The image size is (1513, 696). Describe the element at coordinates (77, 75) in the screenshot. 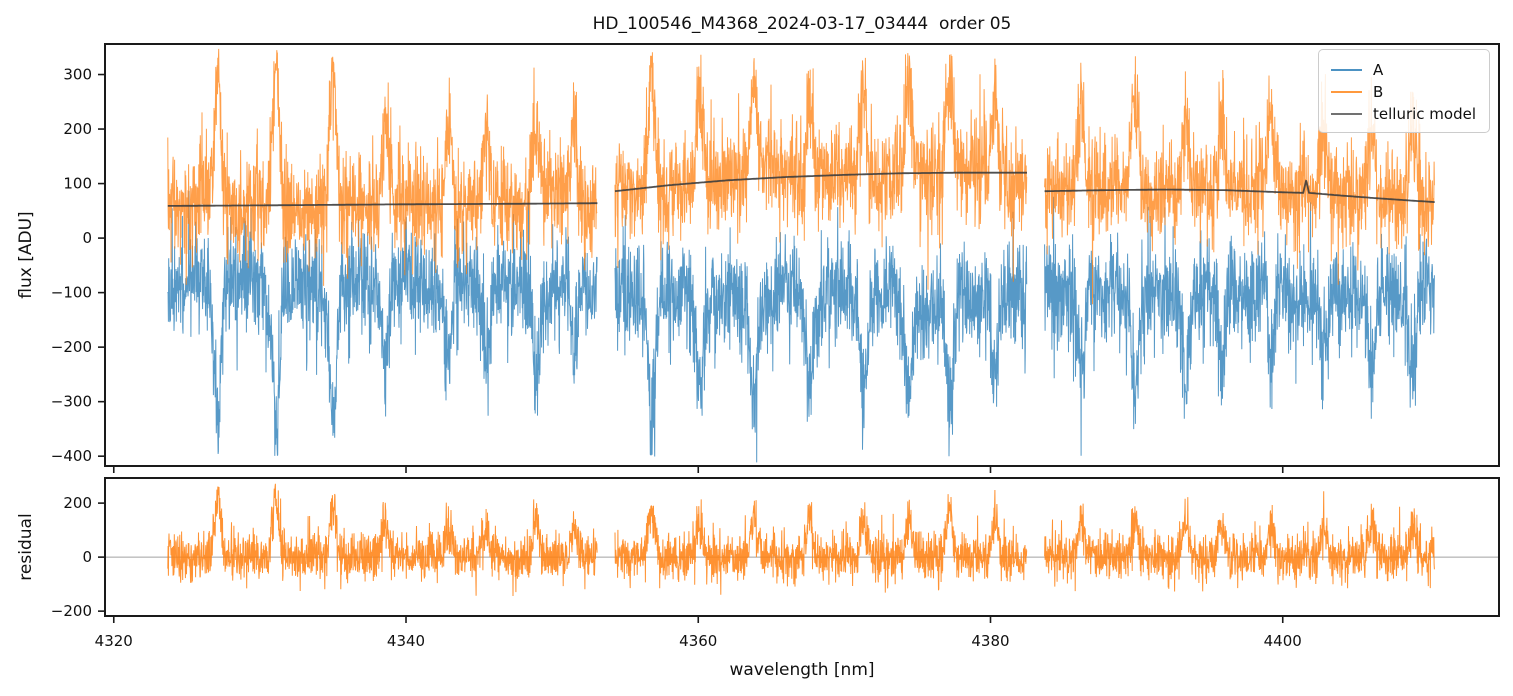

I see `flux-y-tick-label: 300` at that location.